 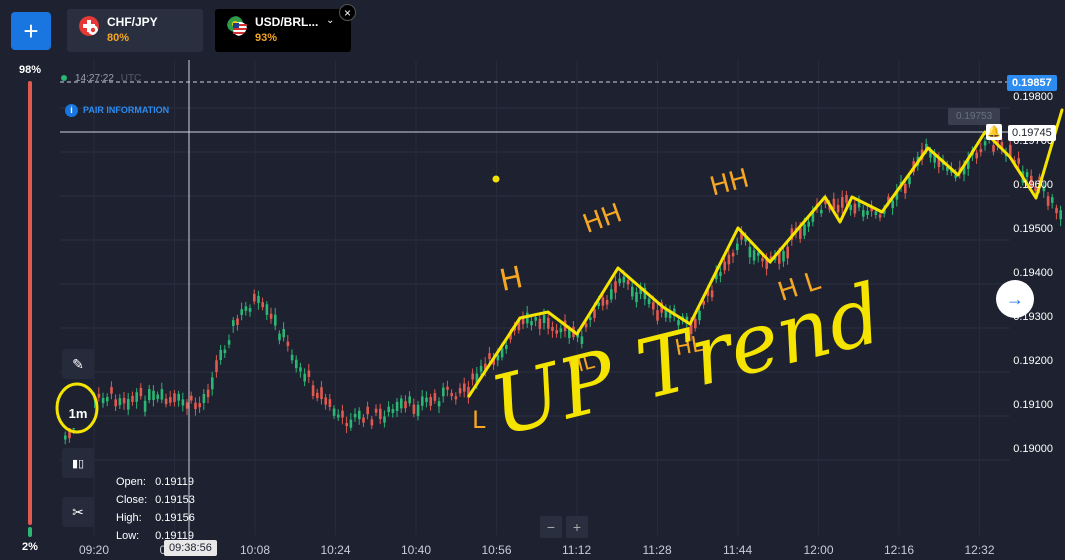 I want to click on time-tick-label: 10:40, so click(x=416, y=550).